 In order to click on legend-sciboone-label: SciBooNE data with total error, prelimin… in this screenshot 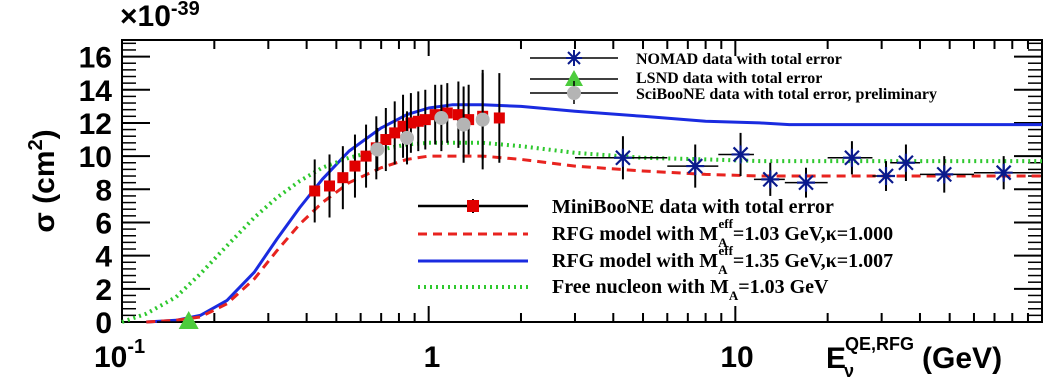, I will do `click(786, 94)`.